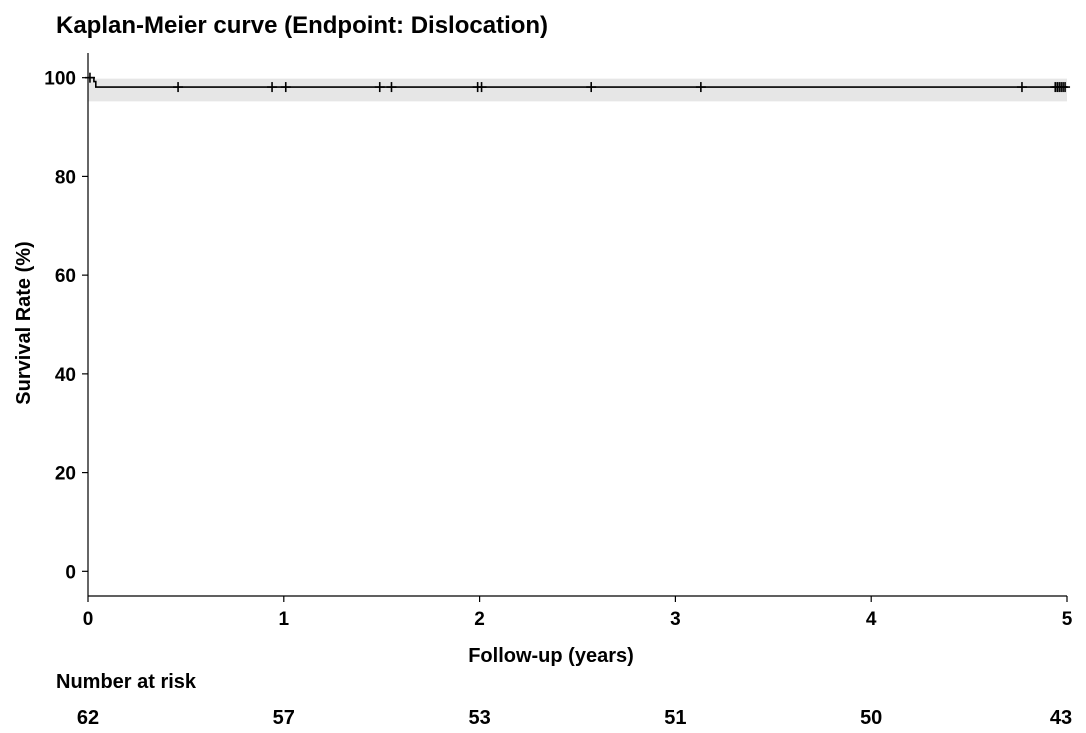  I want to click on risk-table-label: Number at risk, so click(126, 682).